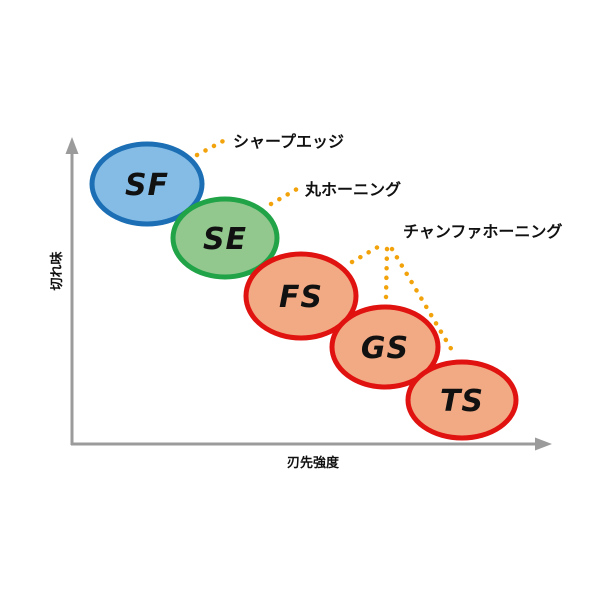 The image size is (600, 604). I want to click on bubble-sf-ellipse, so click(147, 184).